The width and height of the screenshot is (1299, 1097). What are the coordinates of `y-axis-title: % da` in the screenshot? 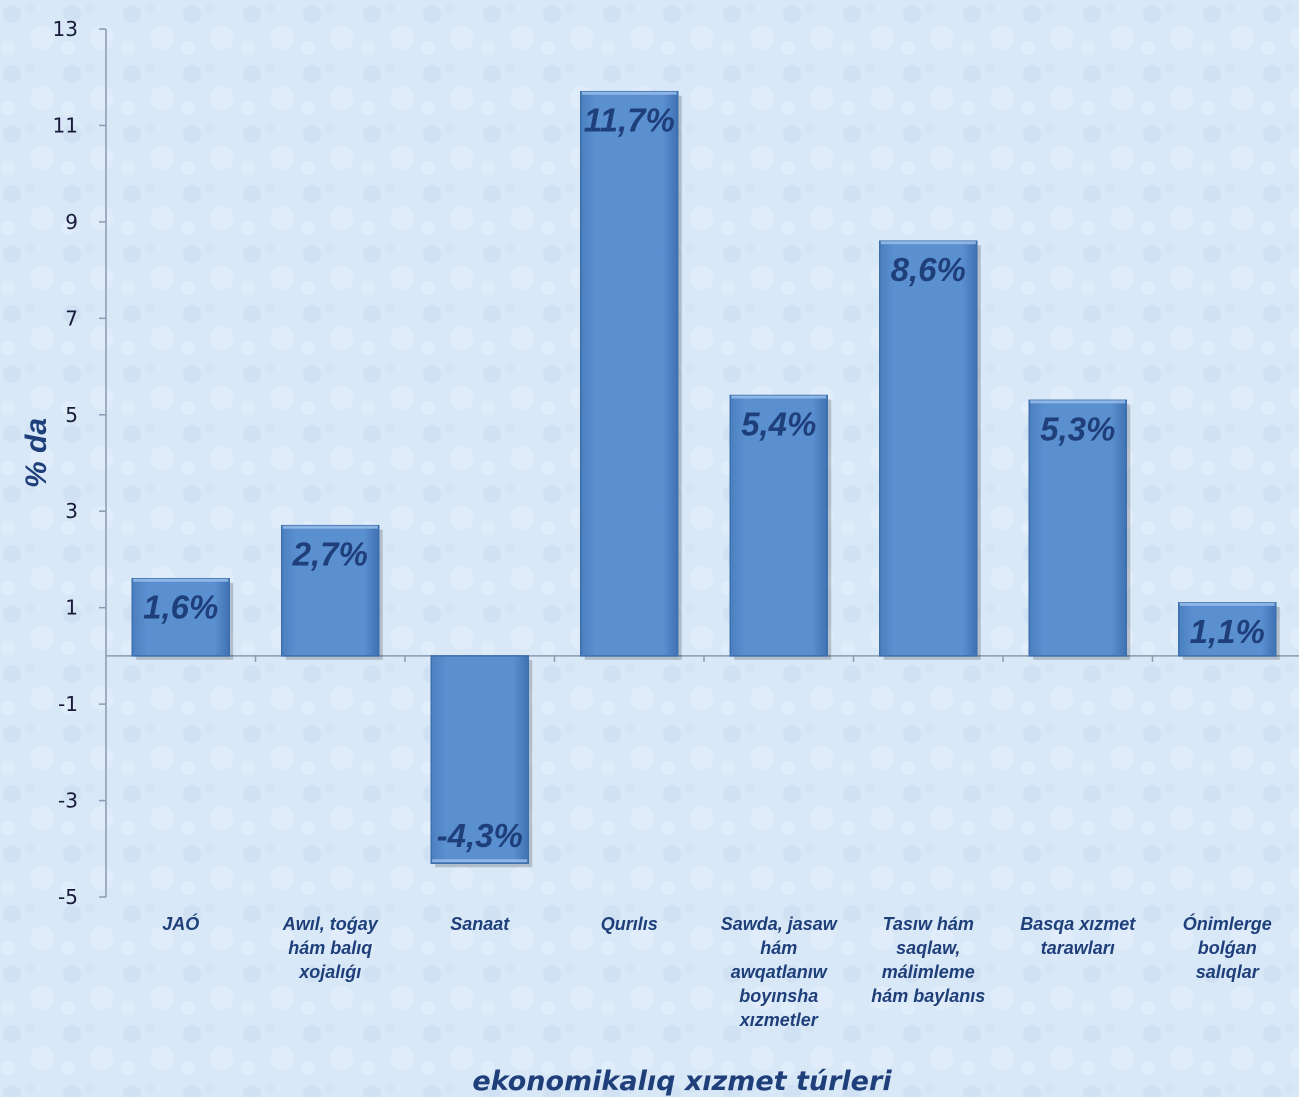 It's located at (36, 453).